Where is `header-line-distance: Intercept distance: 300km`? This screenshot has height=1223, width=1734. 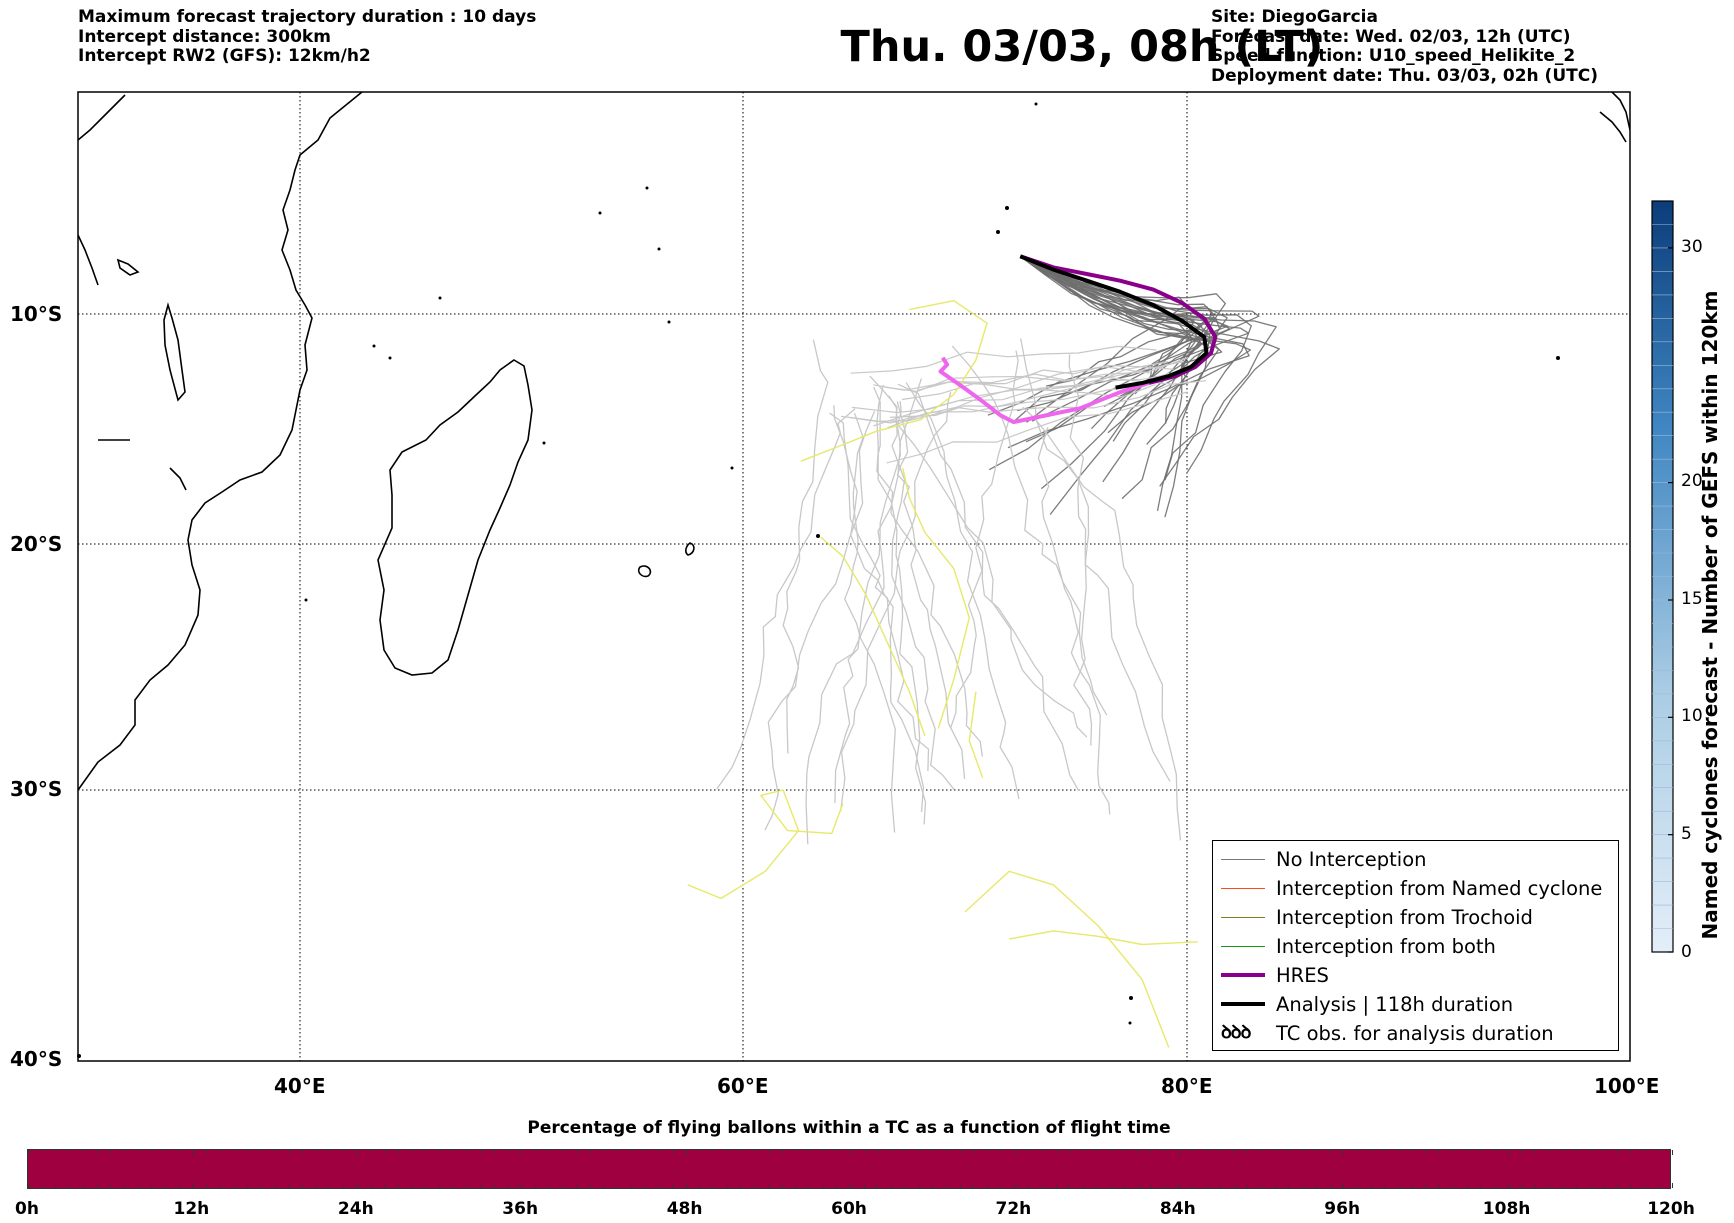 header-line-distance: Intercept distance: 300km is located at coordinates (204, 36).